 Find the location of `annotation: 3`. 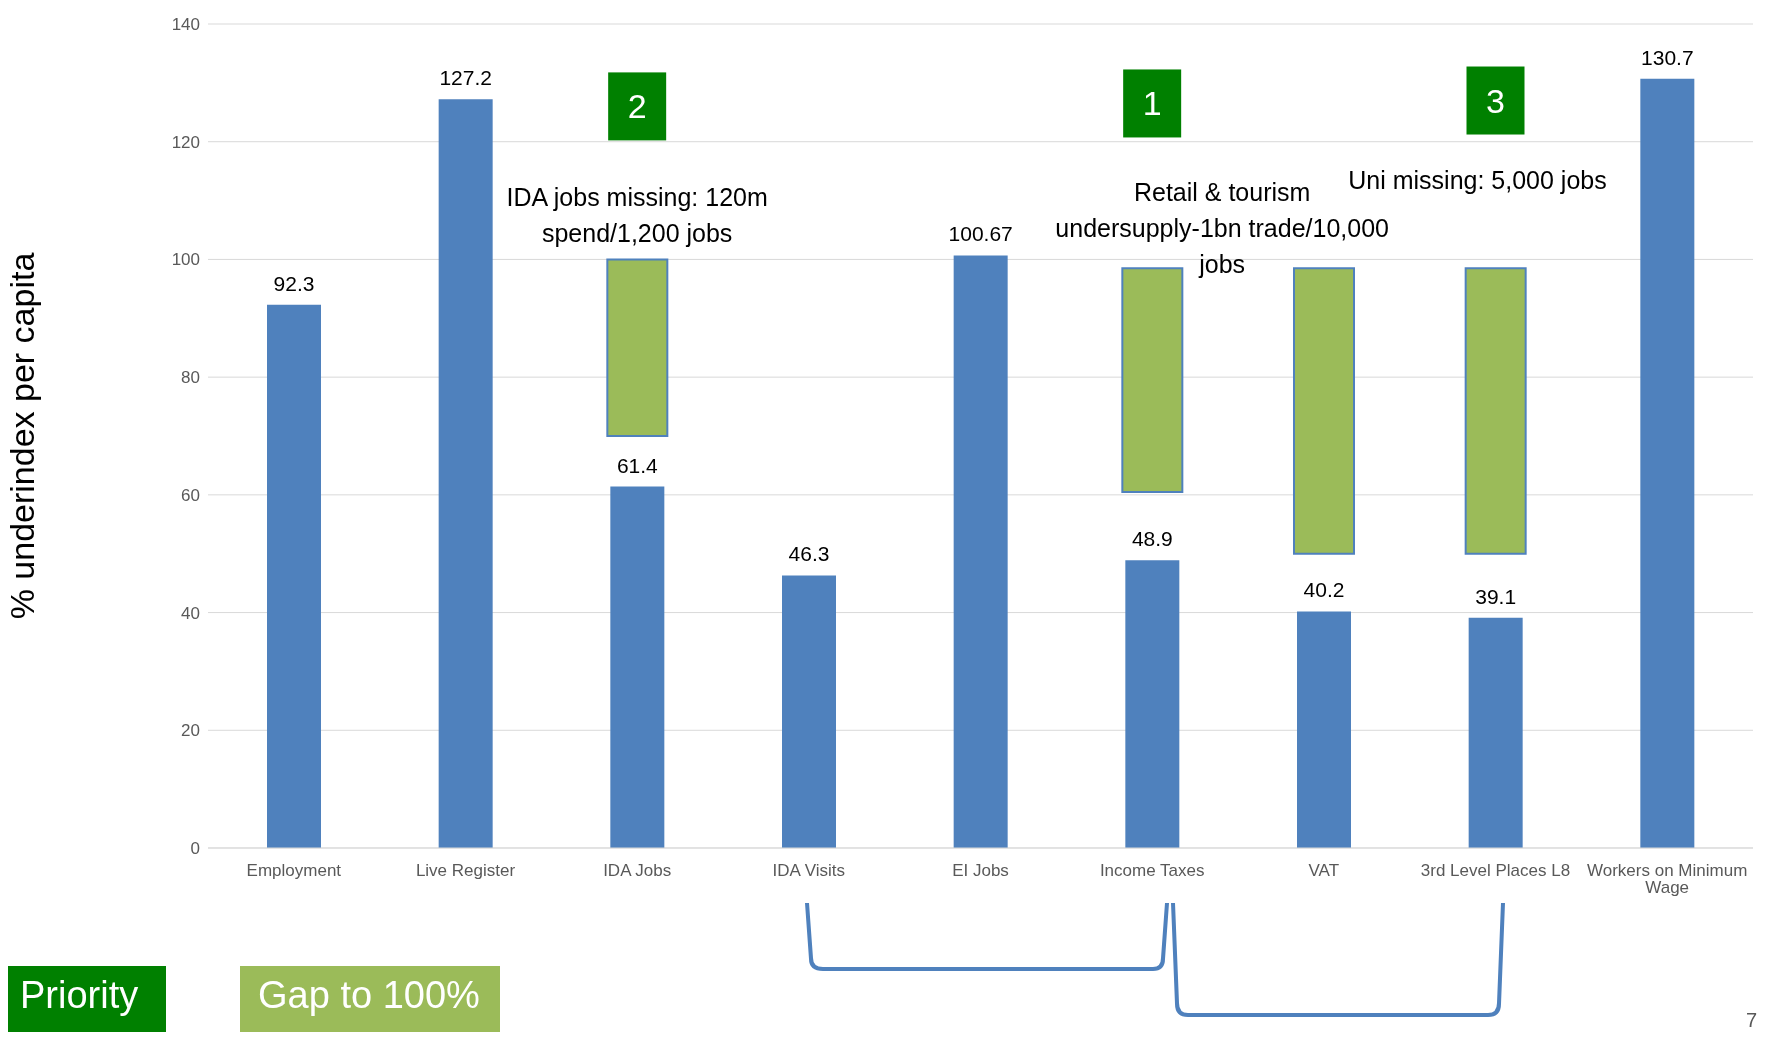

annotation: 3 is located at coordinates (1495, 100).